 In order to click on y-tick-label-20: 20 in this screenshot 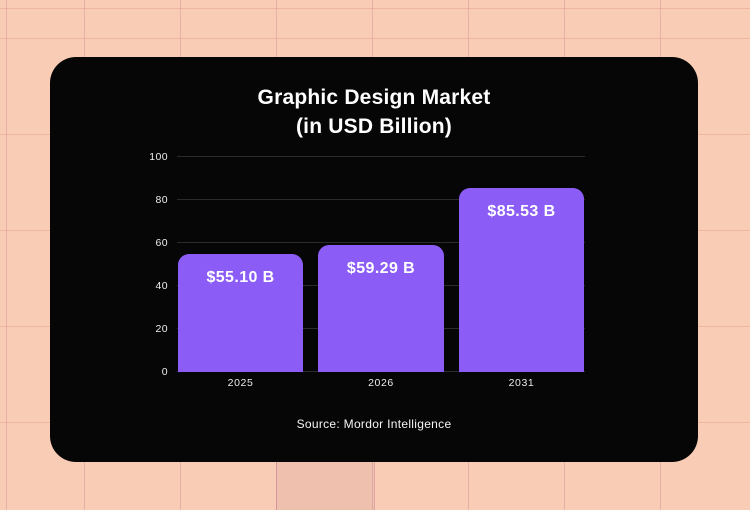, I will do `click(161, 329)`.